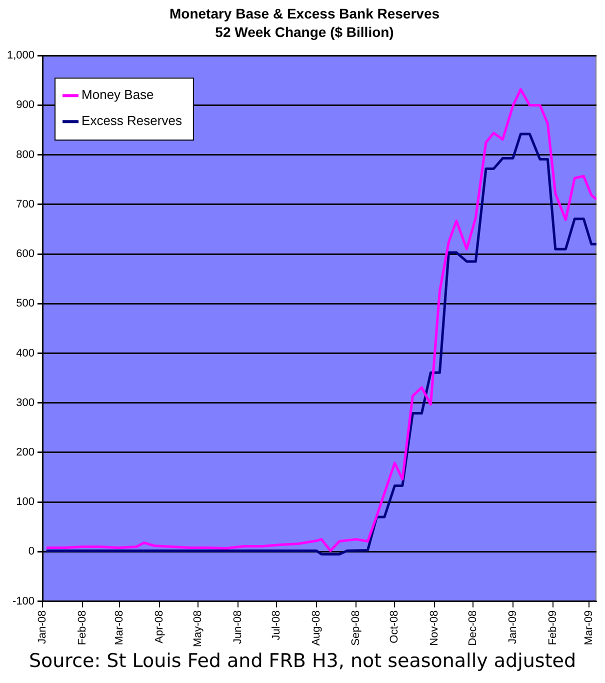  Describe the element at coordinates (588, 628) in the screenshot. I see `x-tick-label: Mar-09` at that location.